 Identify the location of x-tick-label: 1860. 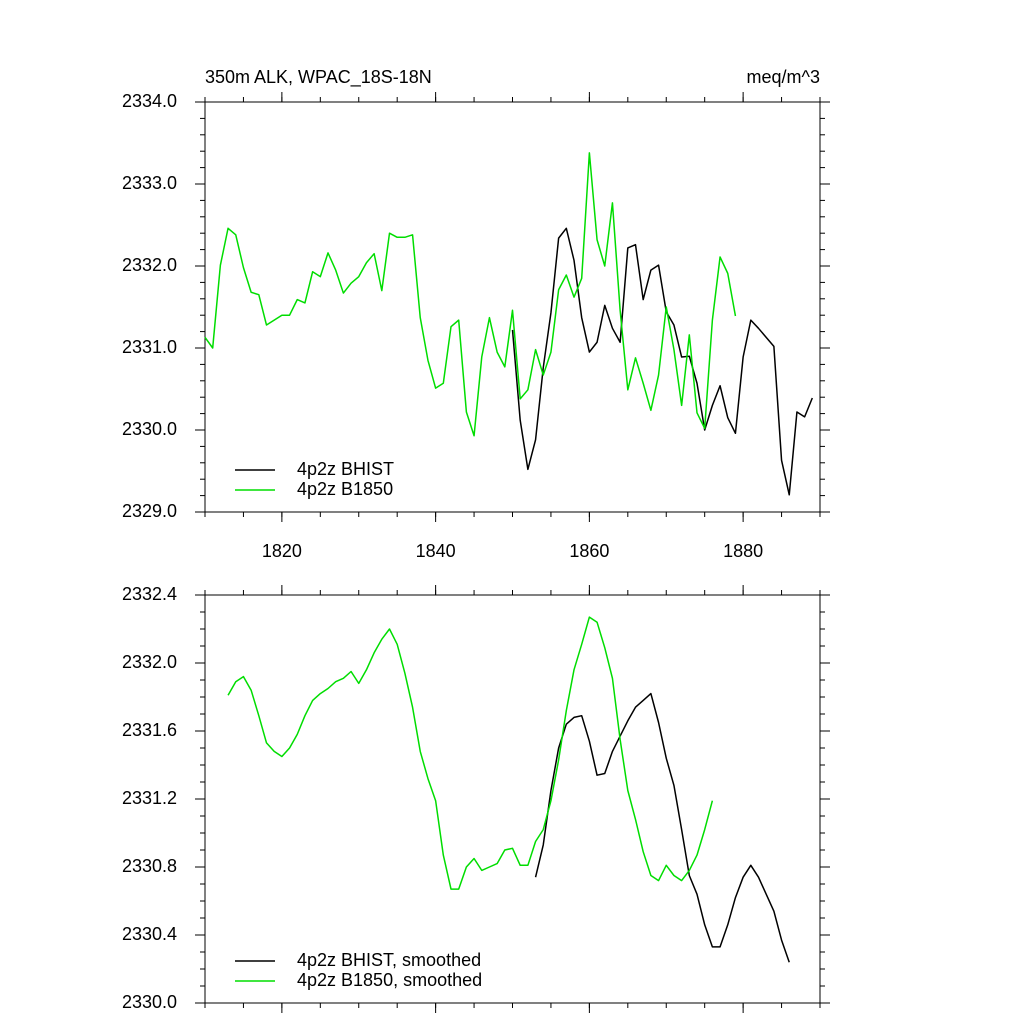
(589, 551).